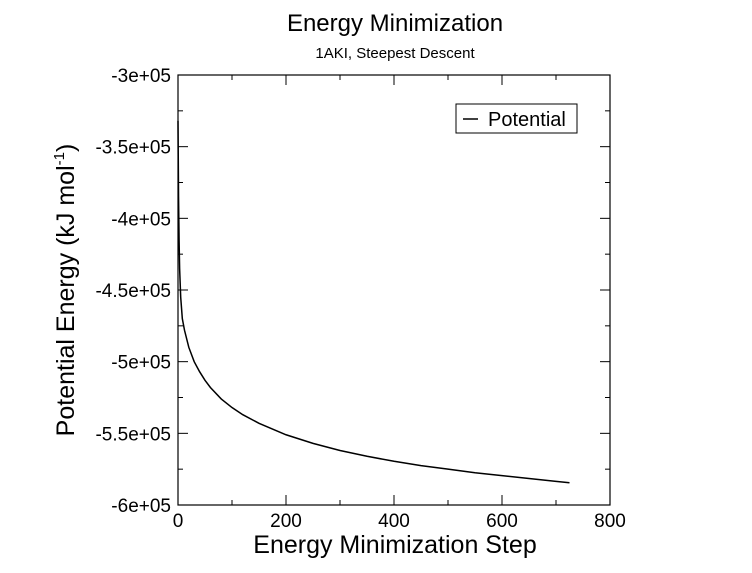  Describe the element at coordinates (133, 148) in the screenshot. I see `y-tick-label: -3.5e+05` at that location.